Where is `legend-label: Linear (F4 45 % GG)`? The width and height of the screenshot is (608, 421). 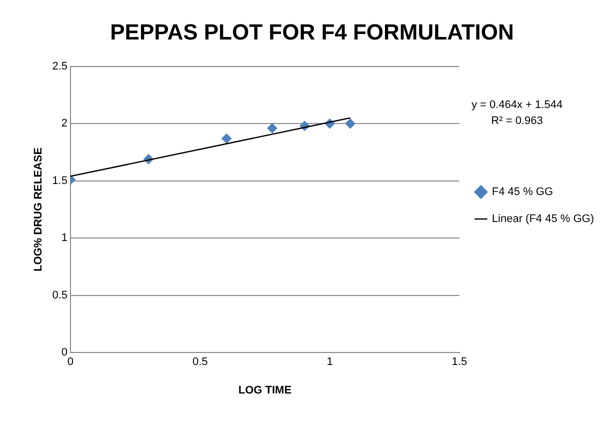
legend-label: Linear (F4 45 % GG) is located at coordinates (543, 219).